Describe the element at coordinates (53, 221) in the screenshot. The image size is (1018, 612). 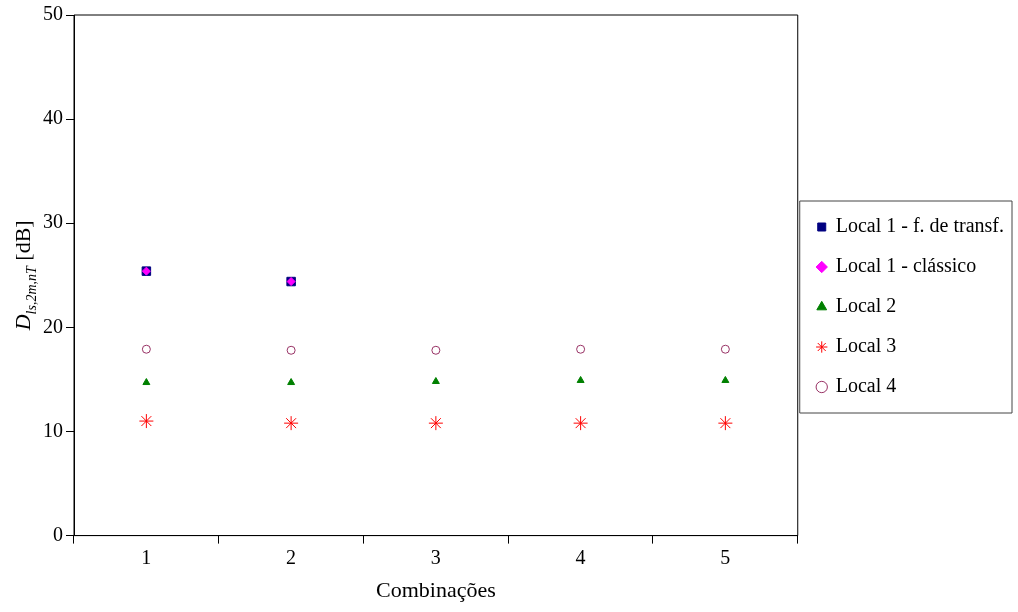
I see `y-tick-label: 30` at that location.